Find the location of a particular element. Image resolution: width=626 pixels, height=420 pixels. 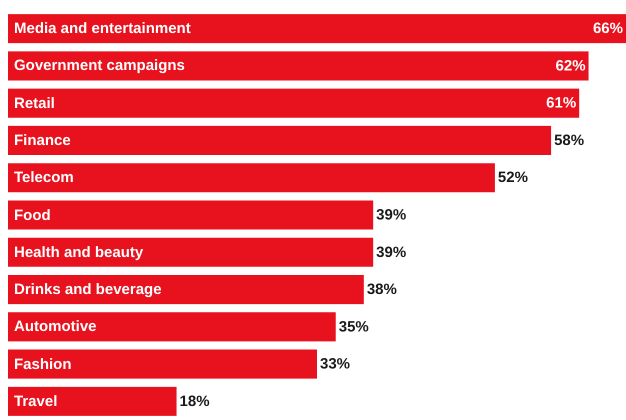

y-tick-label: Finance is located at coordinates (42, 140).